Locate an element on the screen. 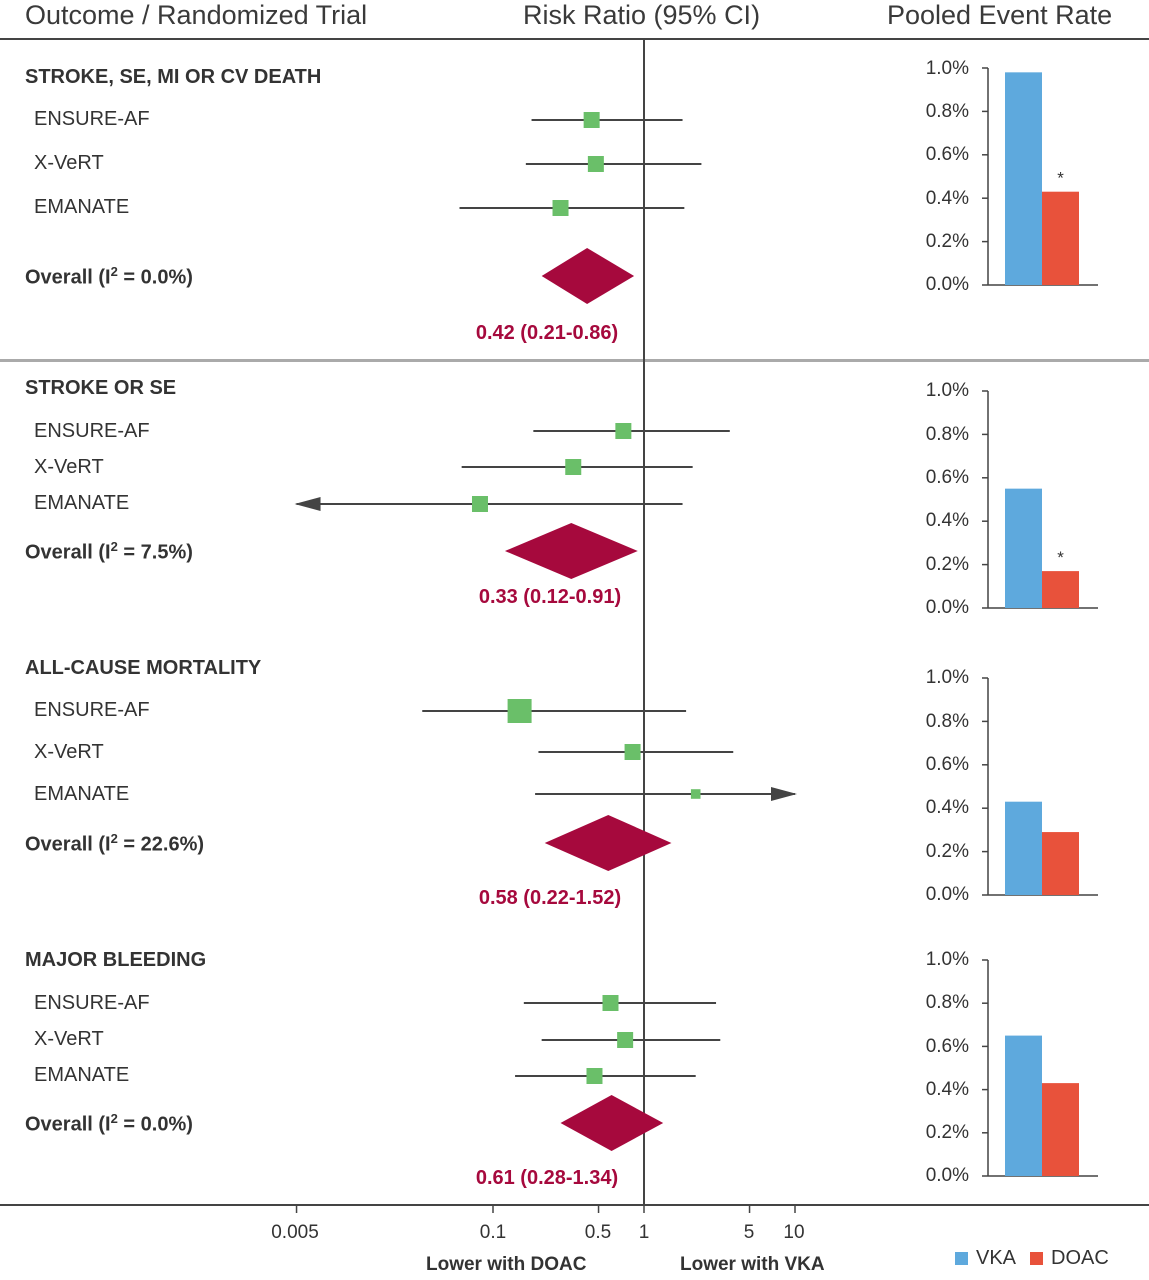 Image resolution: width=1149 pixels, height=1280 pixels. bottom-rule is located at coordinates (574, 1205).